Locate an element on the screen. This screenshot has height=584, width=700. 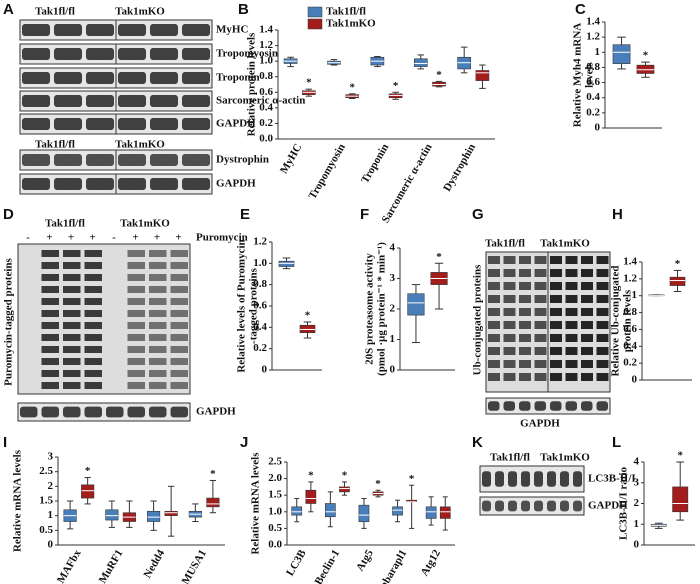
y-tick-label: 0.4 is located at coordinates (630, 346).